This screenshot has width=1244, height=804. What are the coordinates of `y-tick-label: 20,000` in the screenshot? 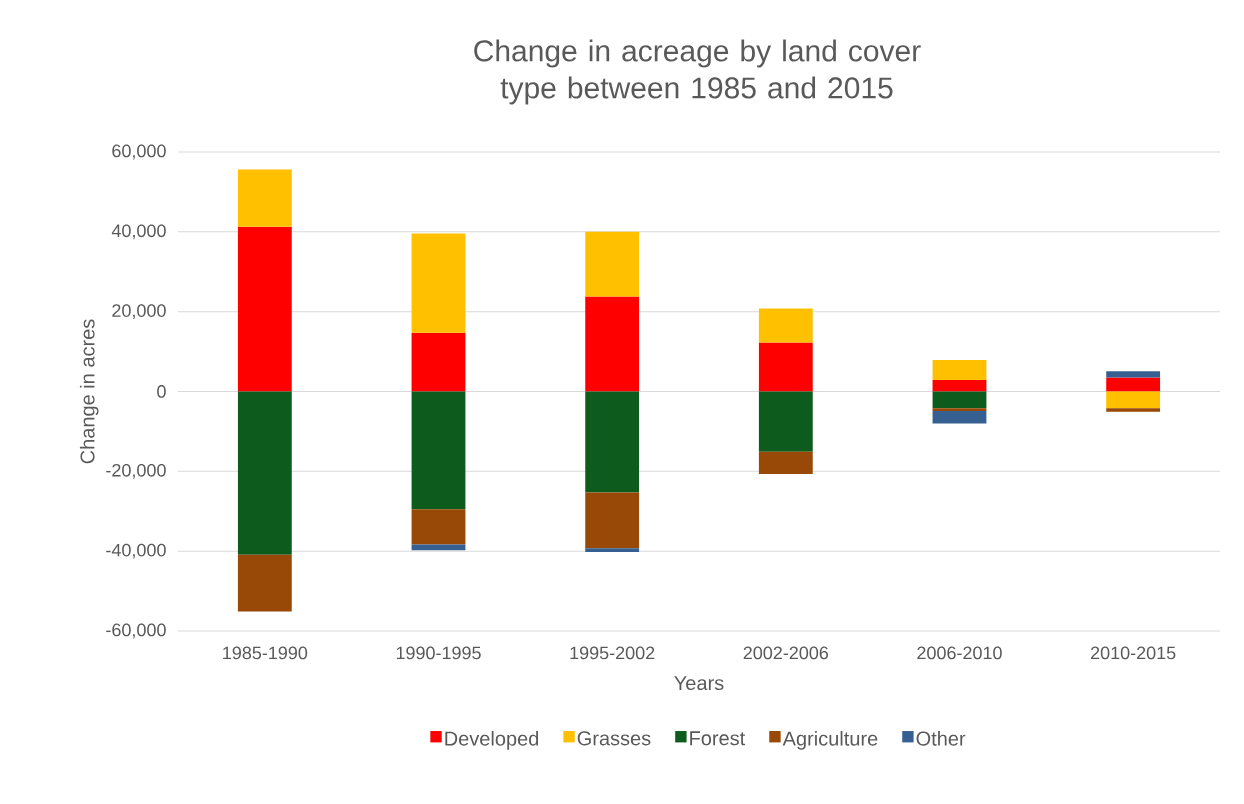 It's located at (139, 312).